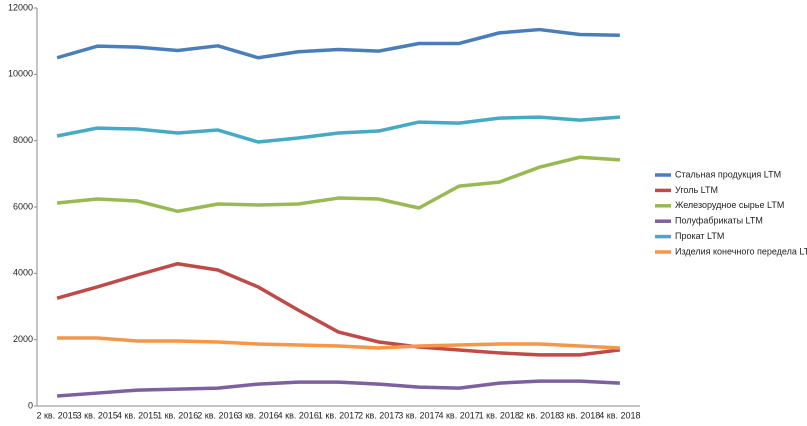 The width and height of the screenshot is (807, 426). I want to click on y-tick-label: 6000, so click(23, 206).